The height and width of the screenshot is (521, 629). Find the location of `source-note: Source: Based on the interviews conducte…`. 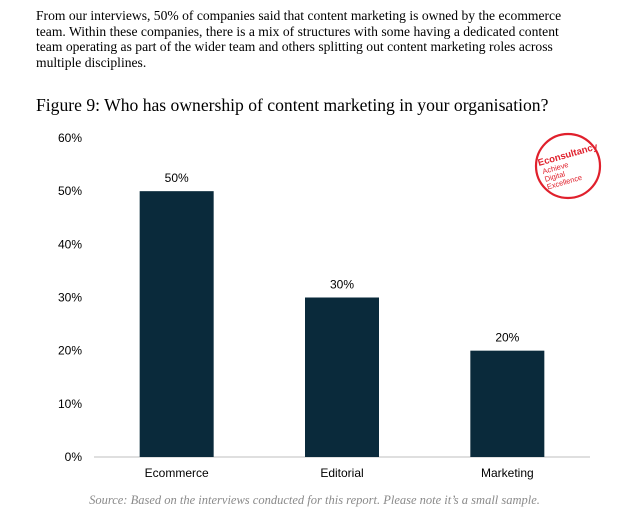

source-note: Source: Based on the interviews conducte… is located at coordinates (314, 500).